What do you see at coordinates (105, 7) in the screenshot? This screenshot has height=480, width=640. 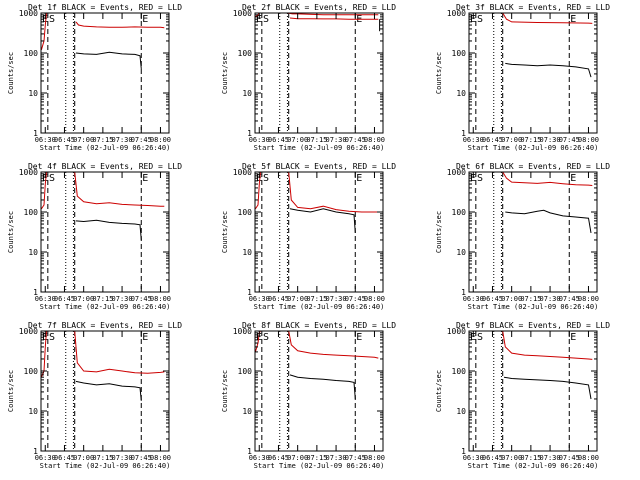 I see `panel-title: Det 1f BLACK = Events, RED = LLD` at bounding box center [105, 7].